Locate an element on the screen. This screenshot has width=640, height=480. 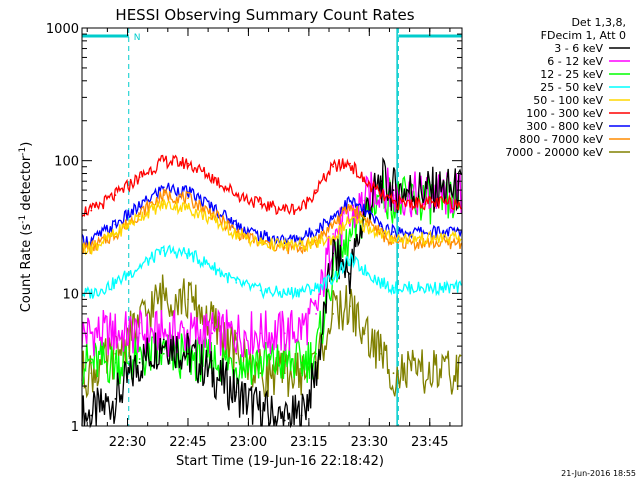
x-tick-label-4: 23:30 is located at coordinates (369, 442).